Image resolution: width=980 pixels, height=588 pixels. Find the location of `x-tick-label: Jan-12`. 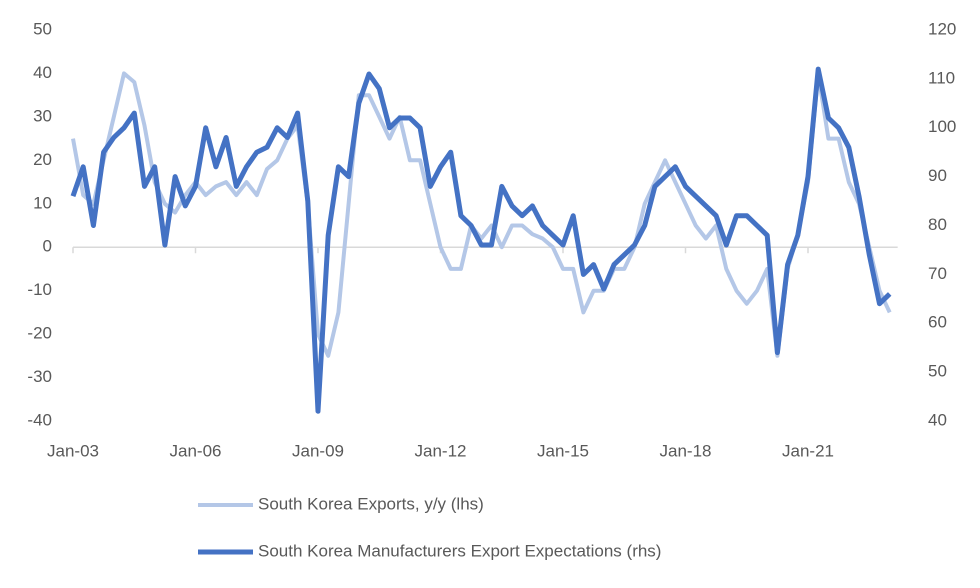

x-tick-label: Jan-12 is located at coordinates (441, 450).